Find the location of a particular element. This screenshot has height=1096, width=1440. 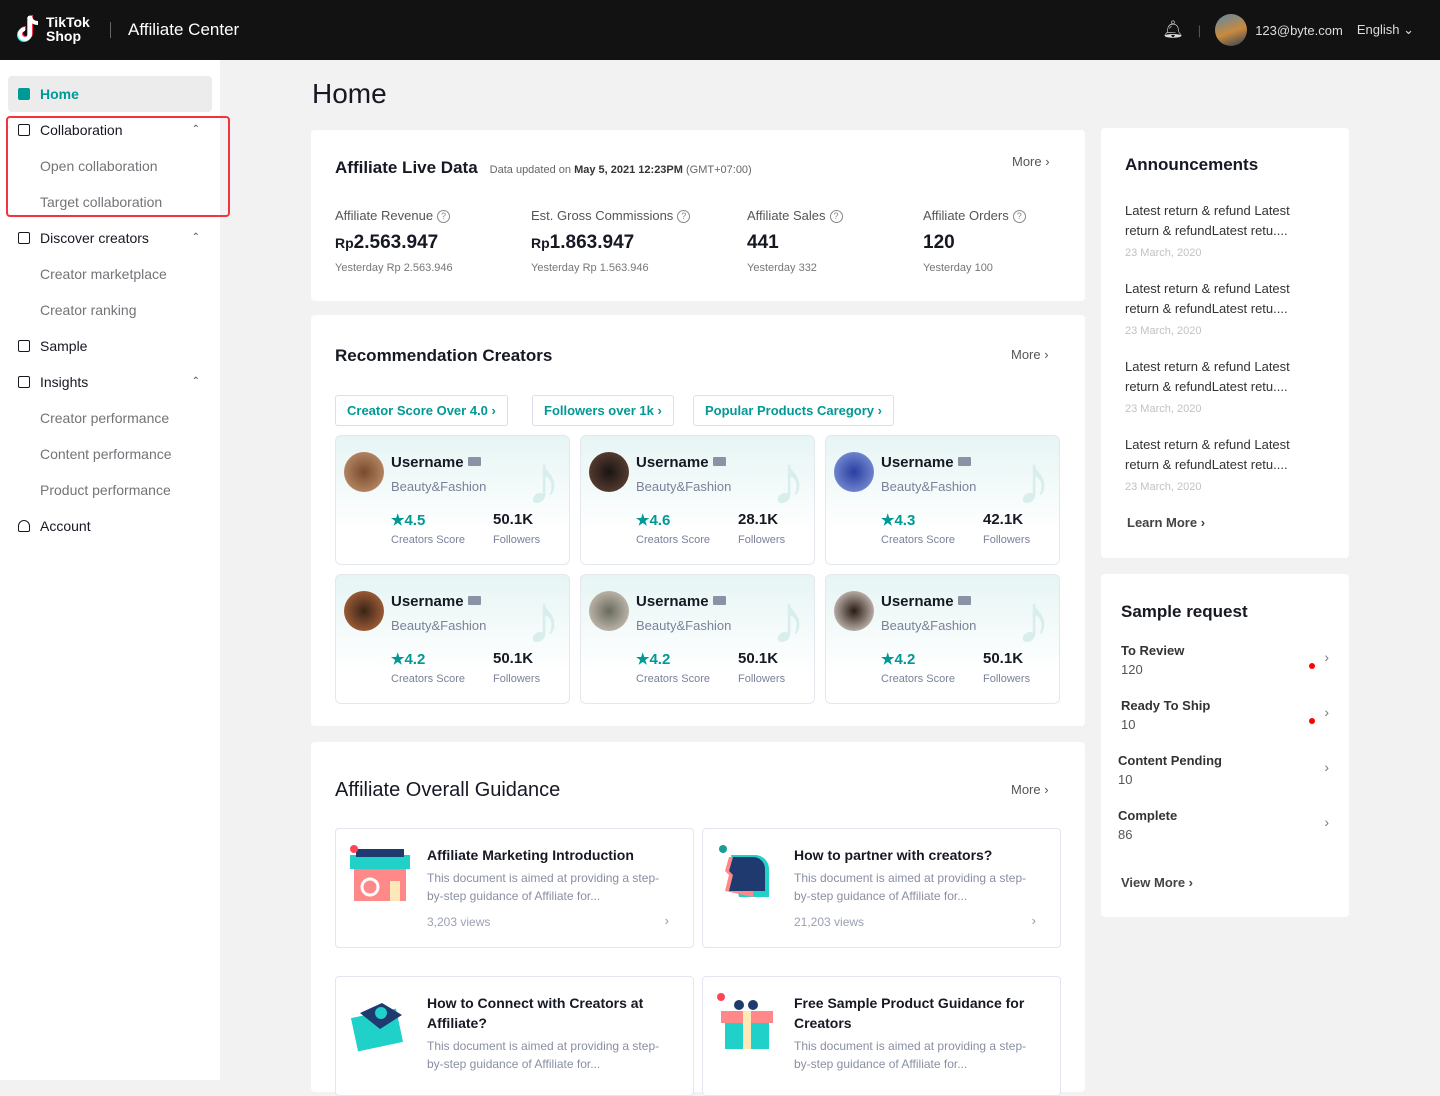

alert-dot is located at coordinates (1312, 721).